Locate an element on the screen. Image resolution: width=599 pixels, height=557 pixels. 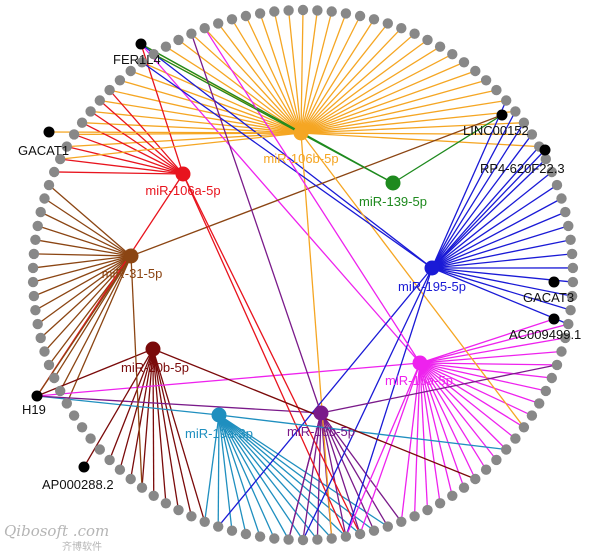
watermark: Qibosoft .com 齐博软件 is located at coordinates (56, 537).